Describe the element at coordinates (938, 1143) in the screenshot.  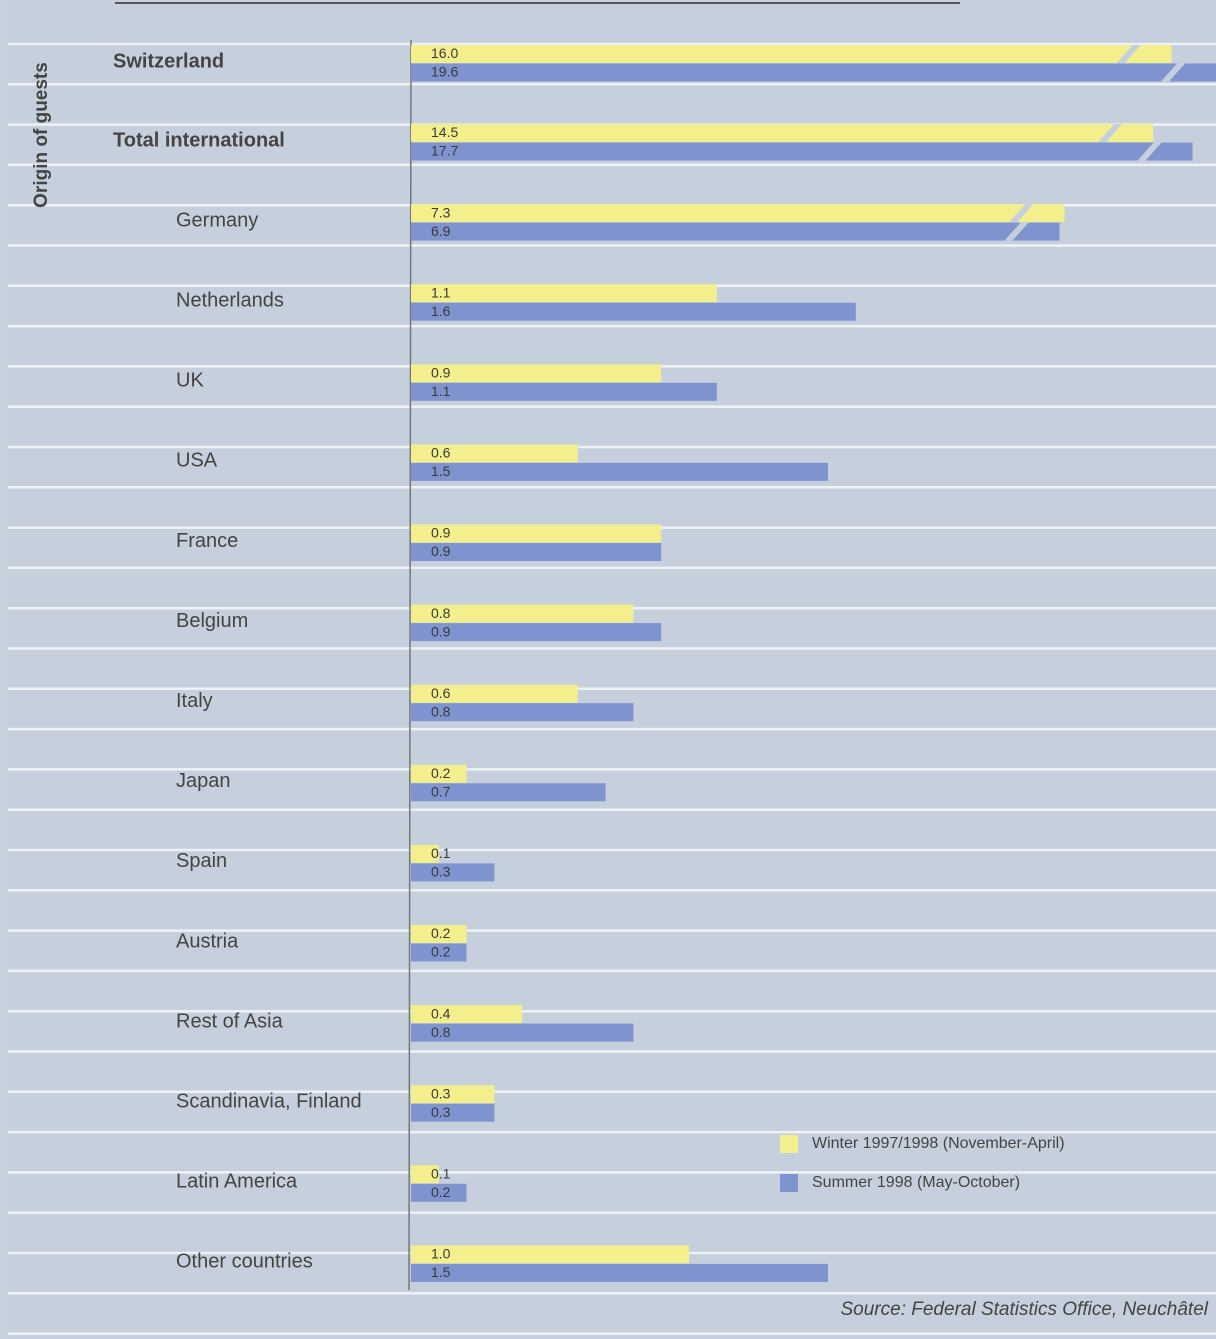
I see `legend-label: Winter 1997/1998 (November-April)` at that location.